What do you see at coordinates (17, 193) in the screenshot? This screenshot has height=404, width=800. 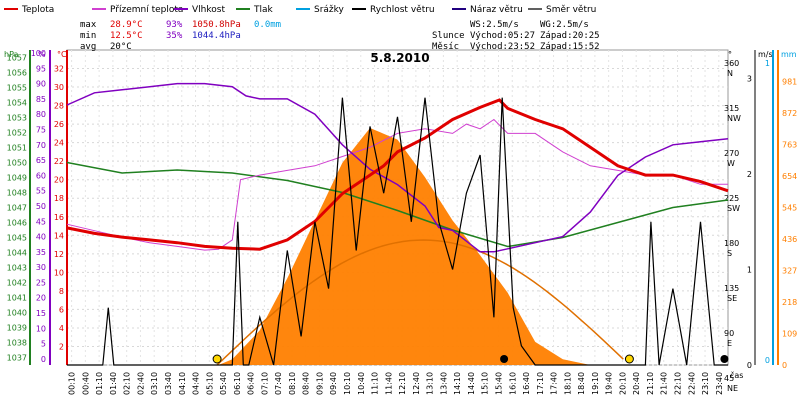 I see `pressure-tick: 1048` at bounding box center [17, 193].